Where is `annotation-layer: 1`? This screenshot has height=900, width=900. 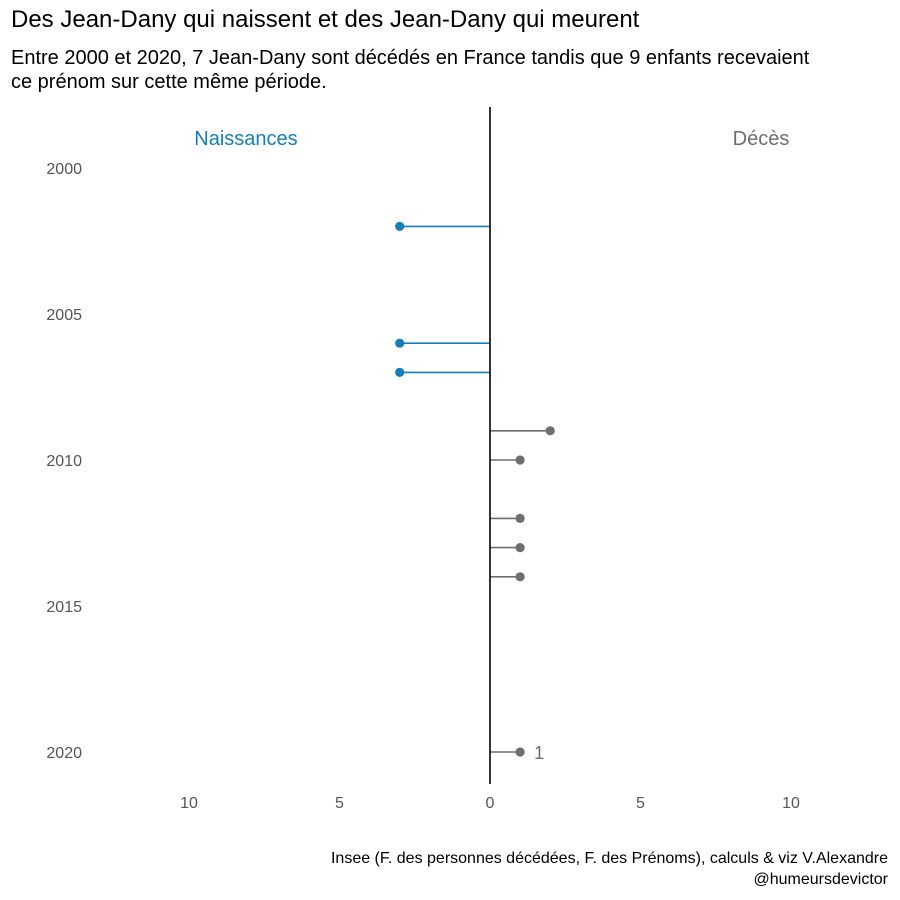 annotation-layer: 1 is located at coordinates (539, 753).